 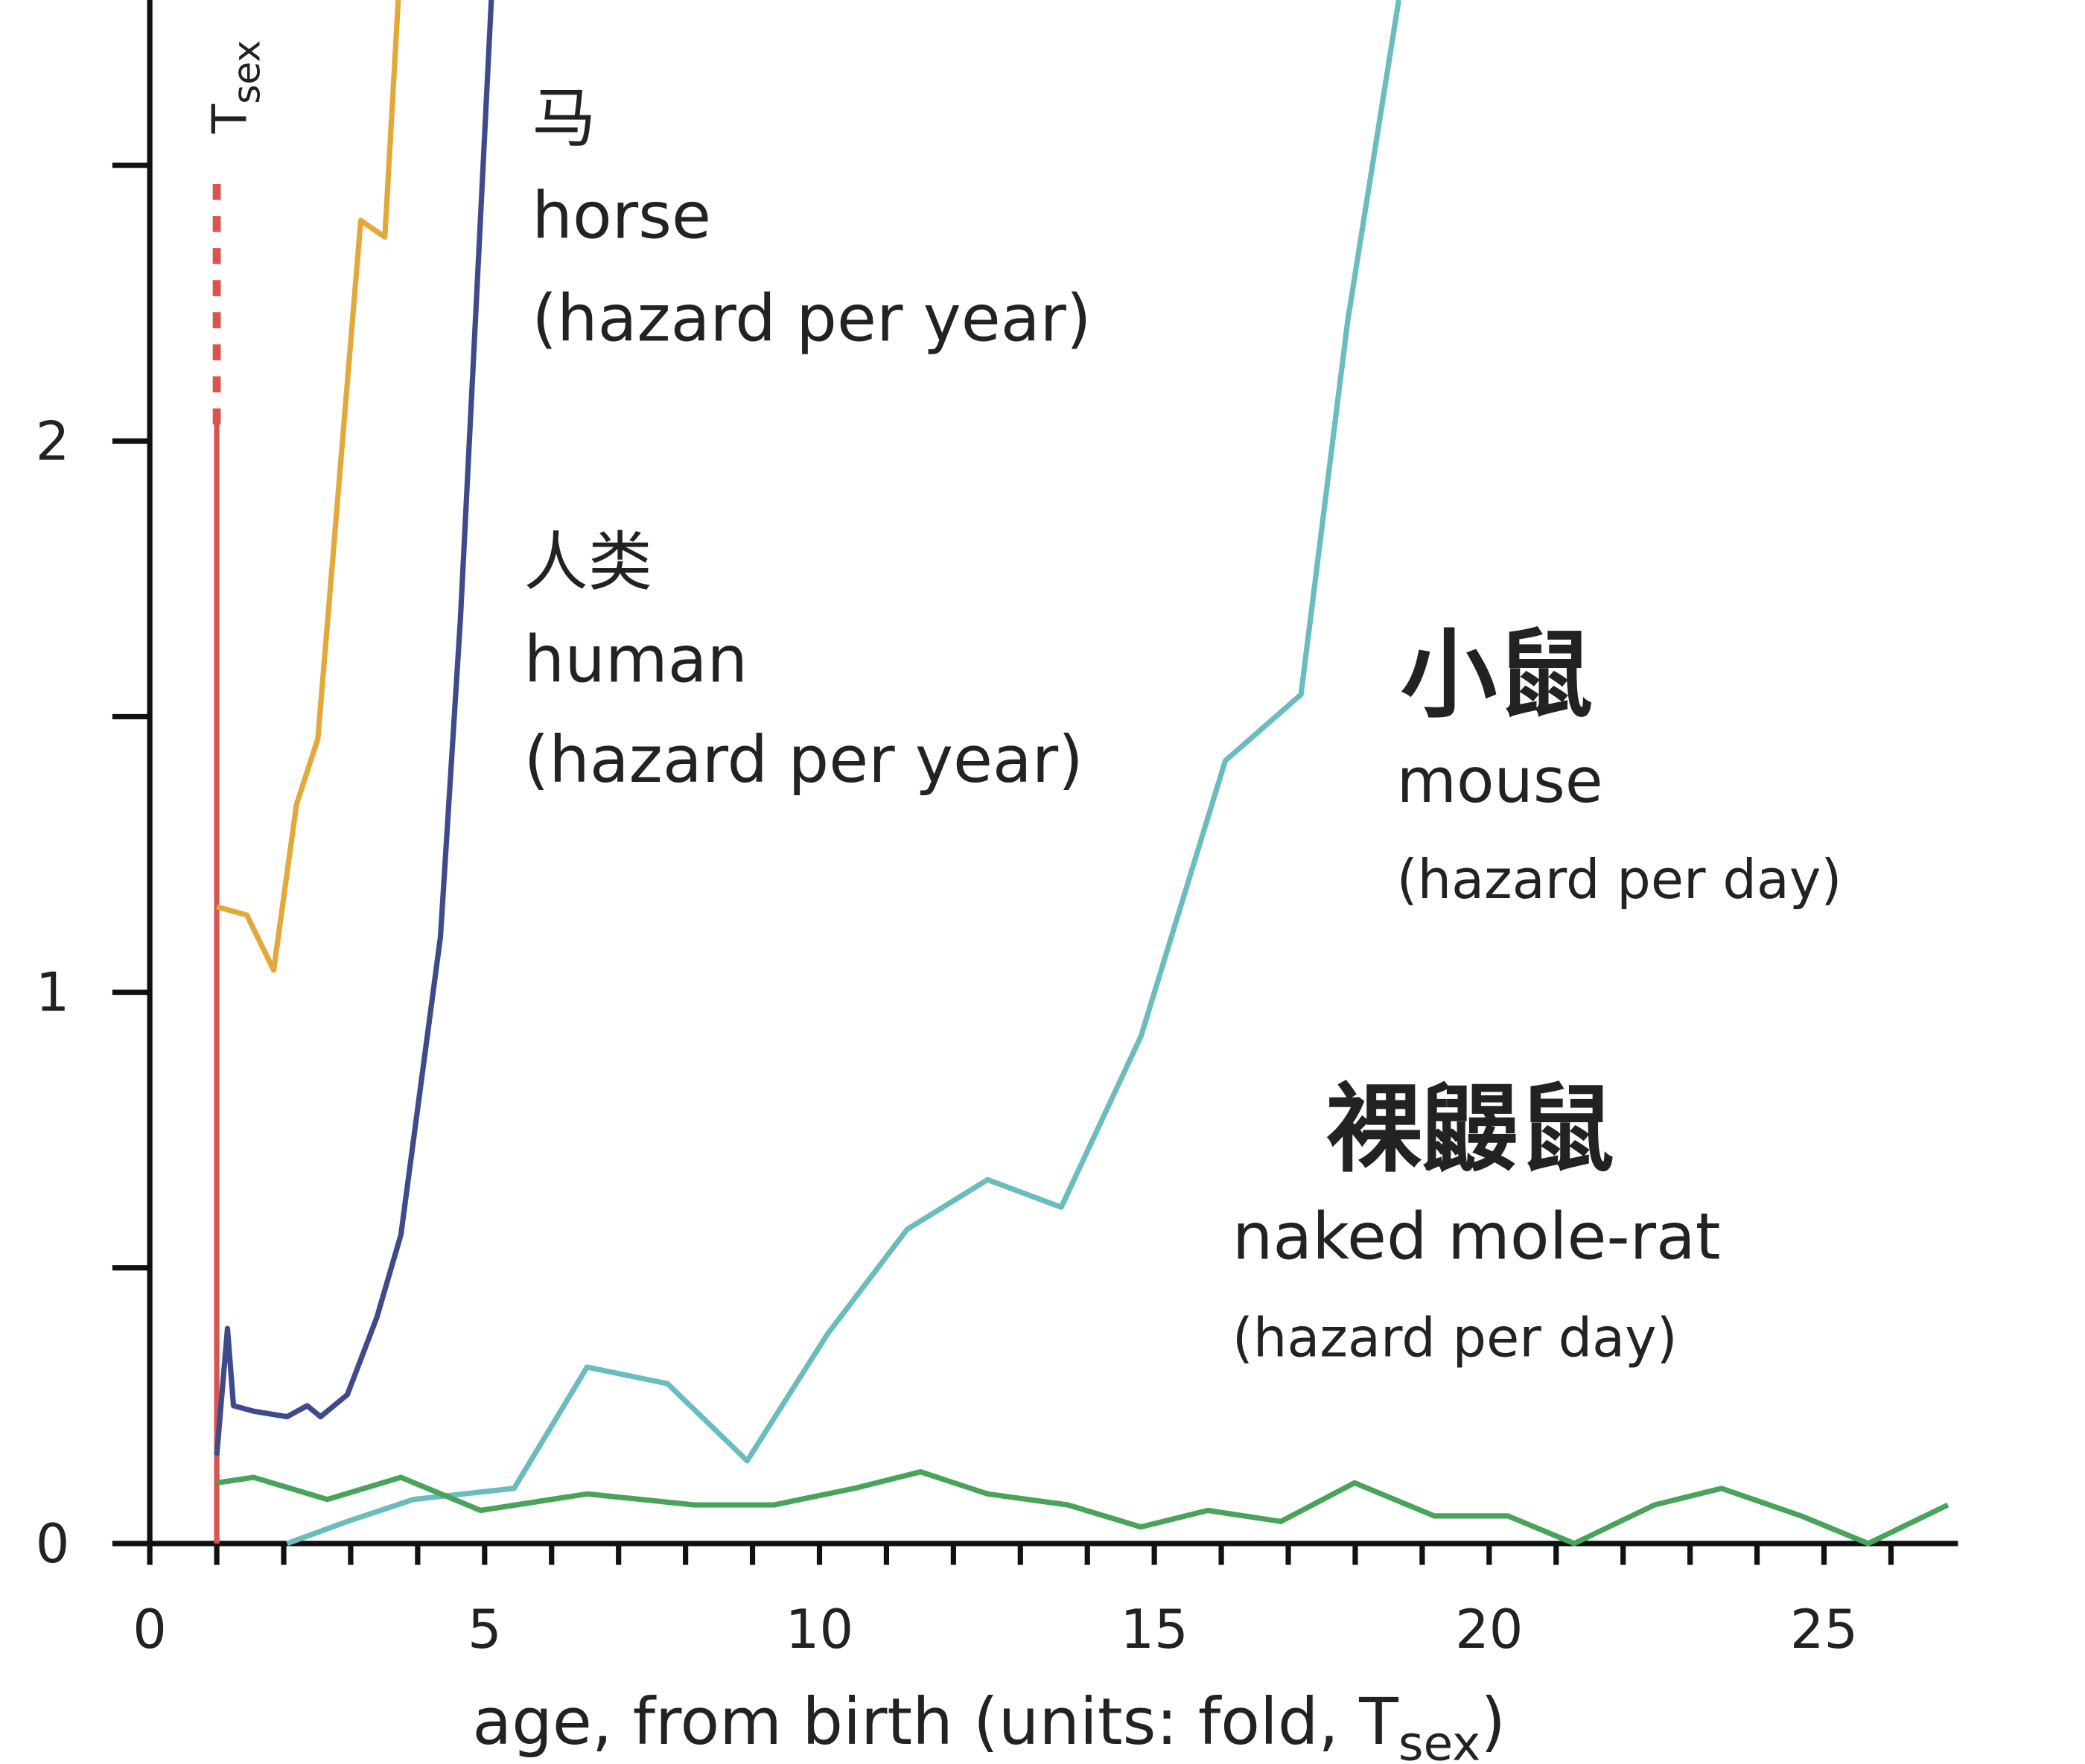 What do you see at coordinates (588, 562) in the screenshot?
I see `series-label-cn: 人类` at bounding box center [588, 562].